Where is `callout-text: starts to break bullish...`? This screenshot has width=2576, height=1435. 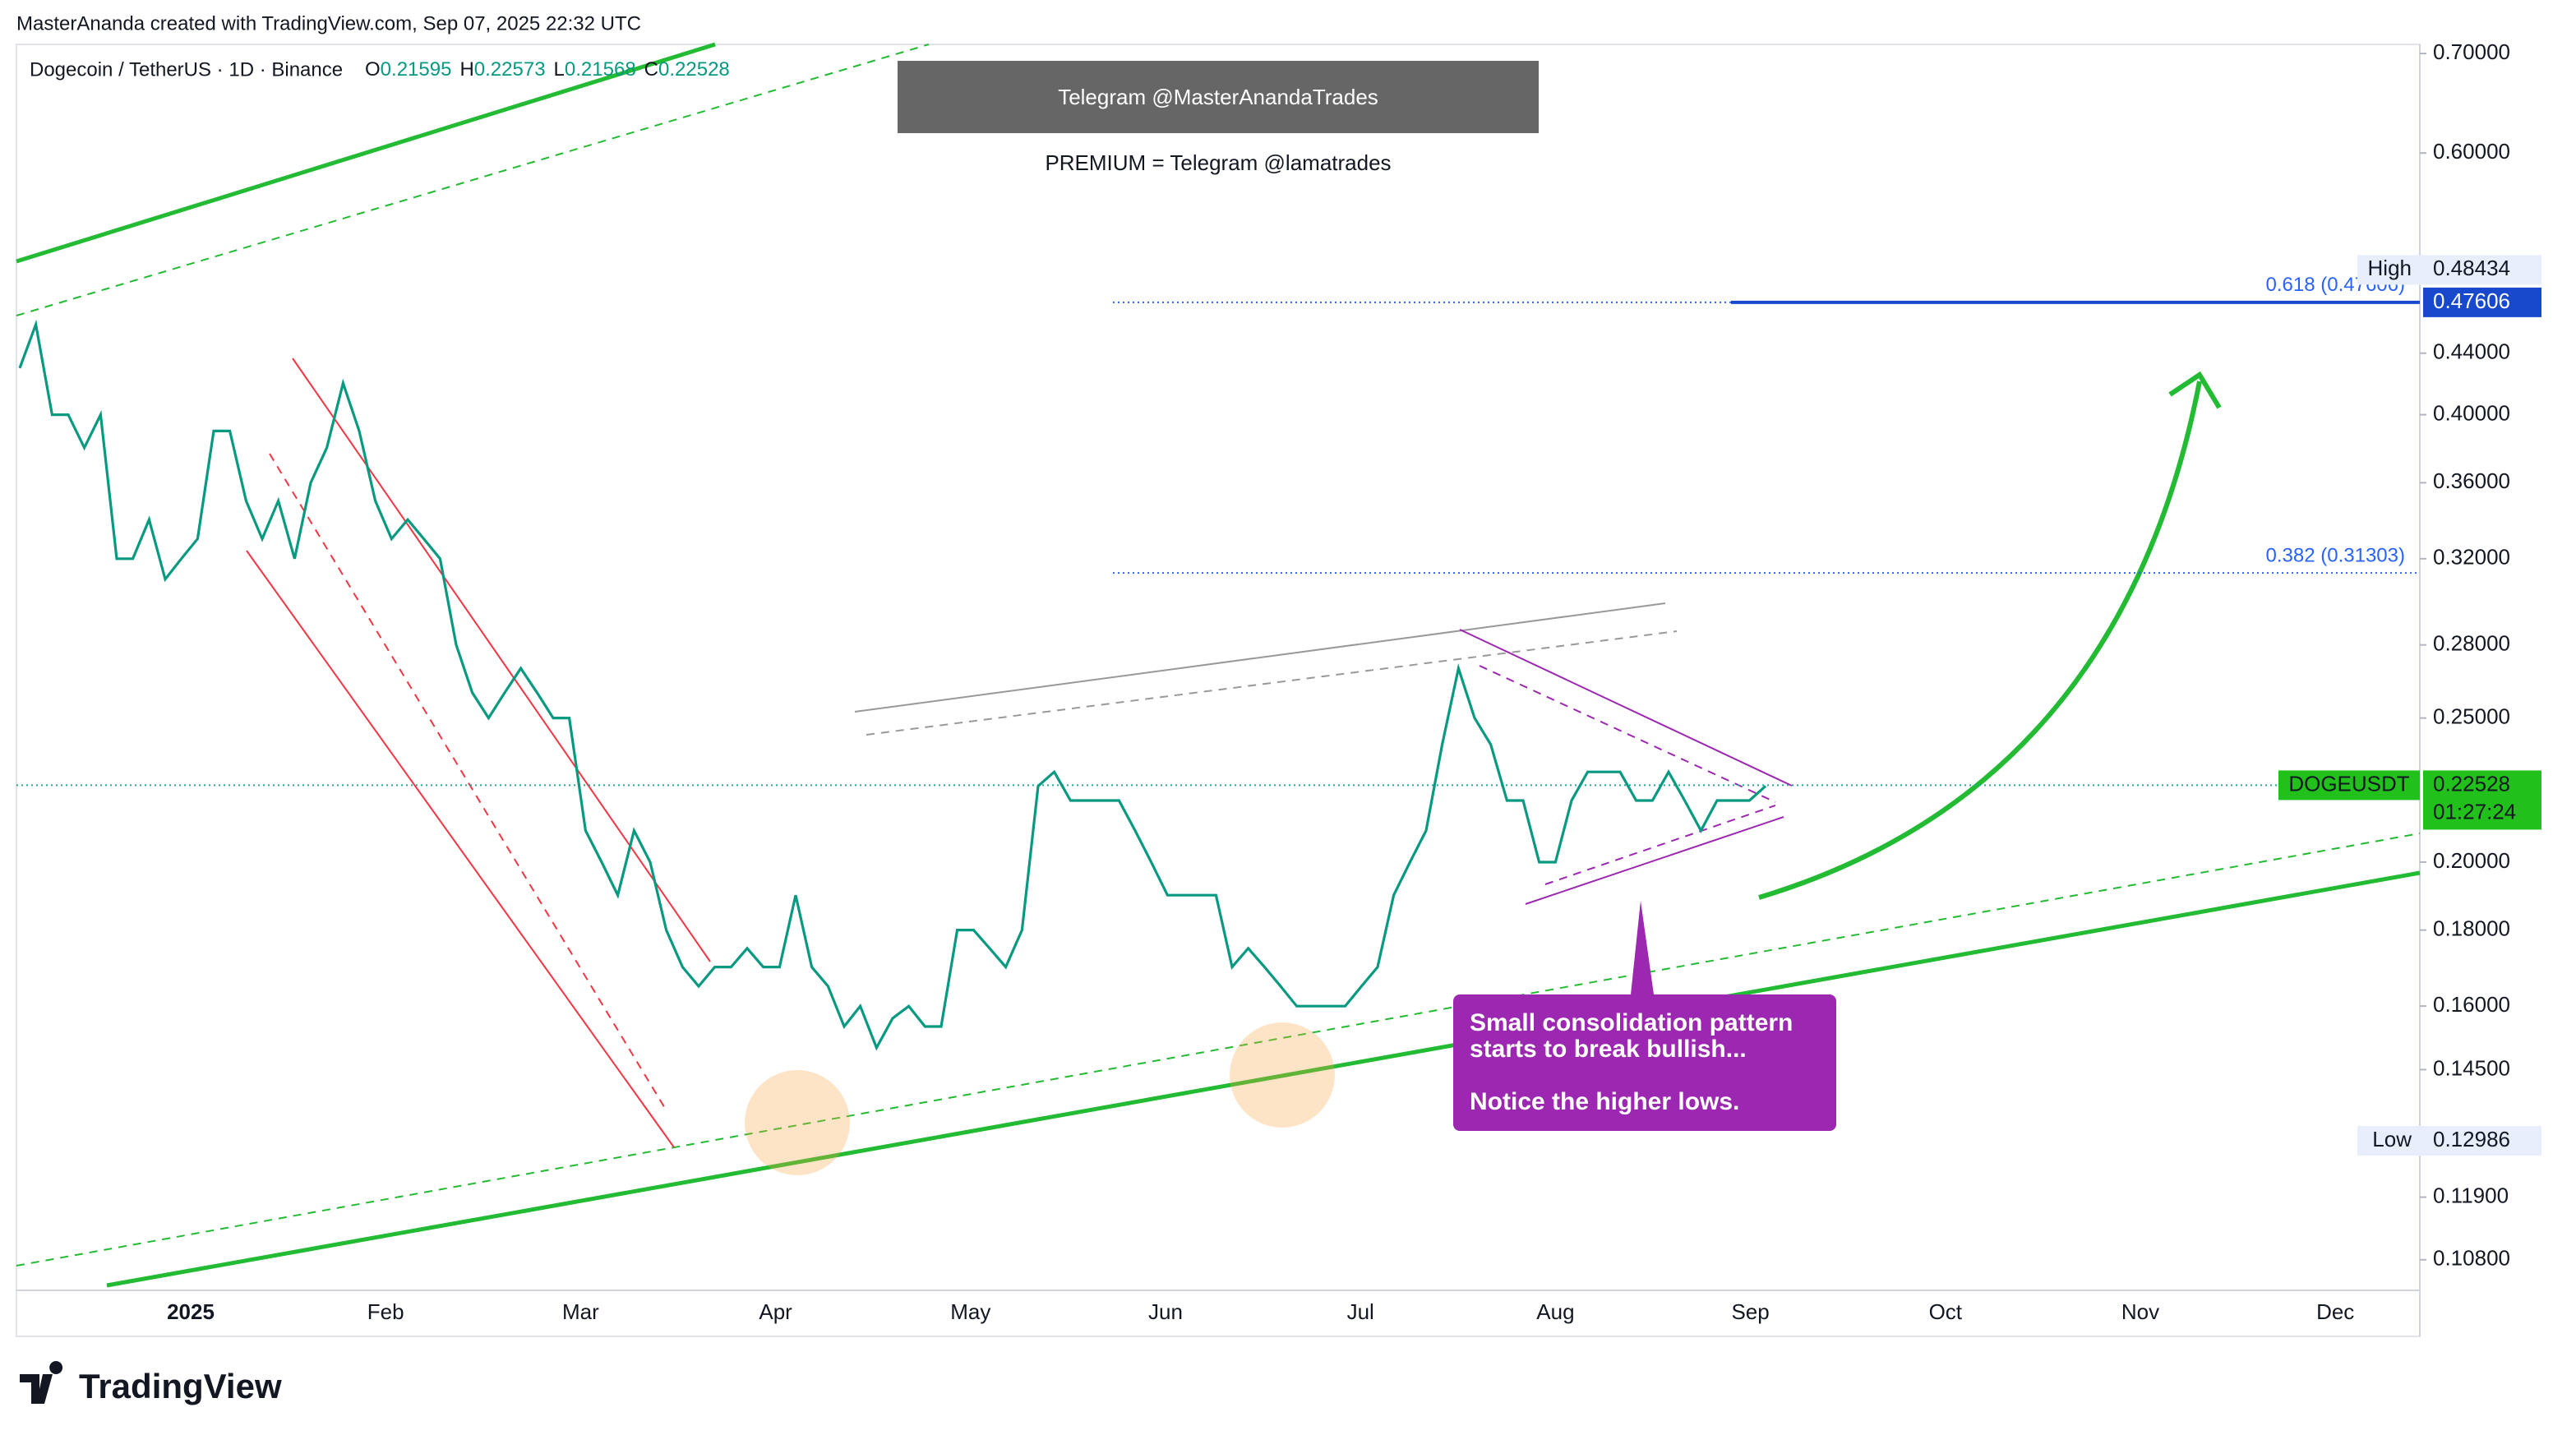 callout-text: starts to break bullish... is located at coordinates (1608, 1049).